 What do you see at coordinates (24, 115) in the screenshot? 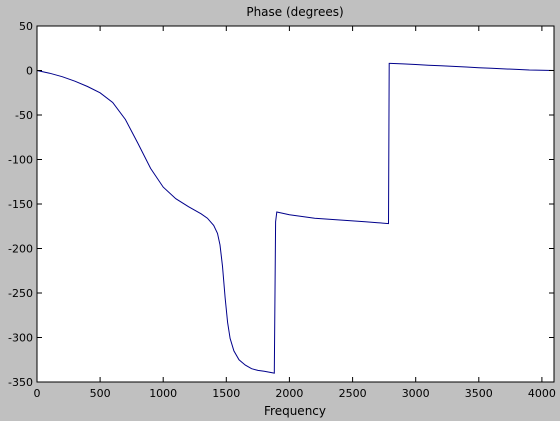
I see `y-tick-label: -50` at bounding box center [24, 115].